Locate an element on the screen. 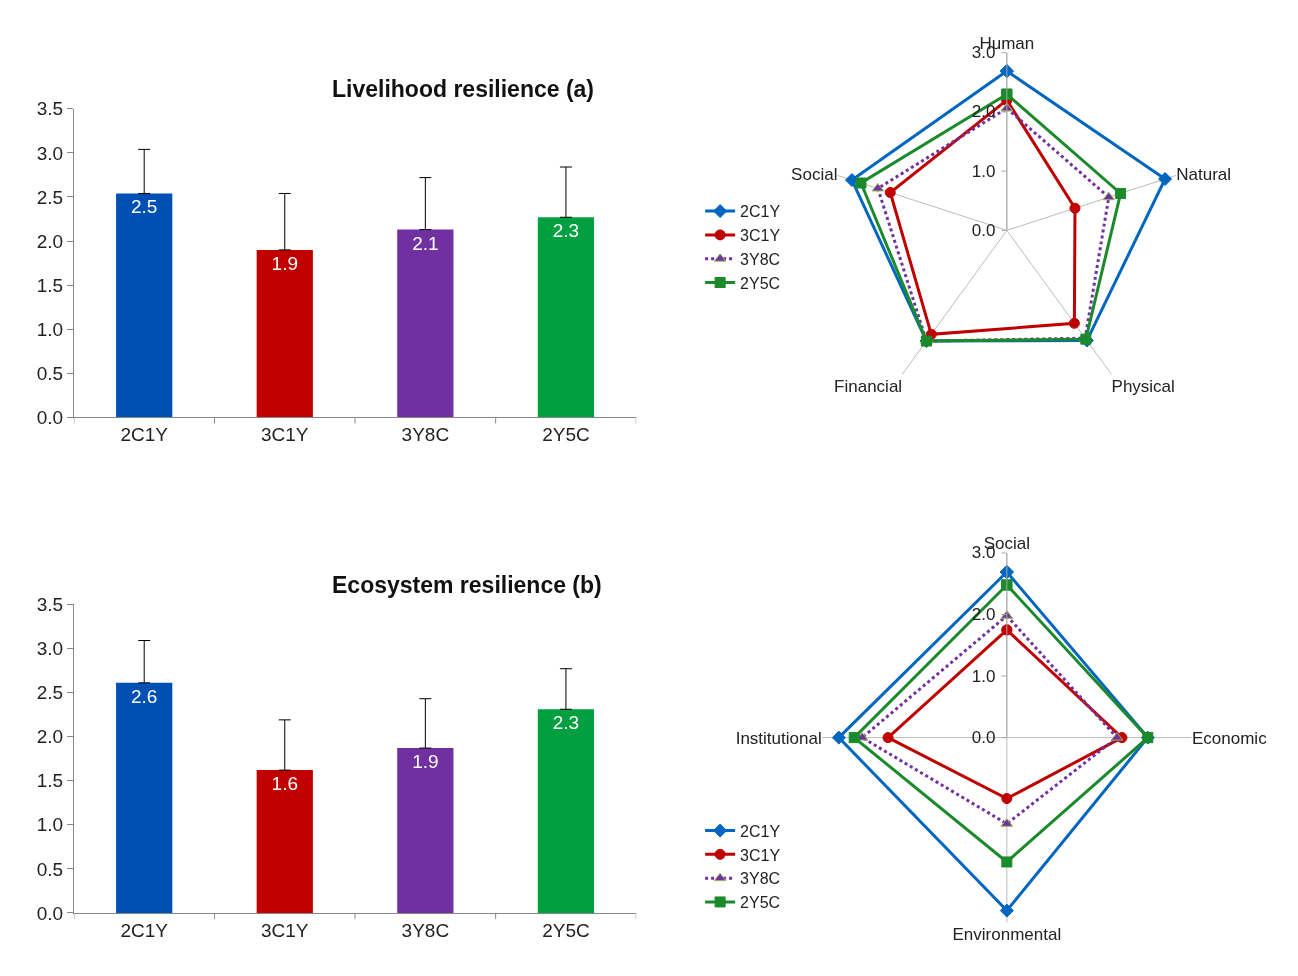 The image size is (1298, 976). spoke-label: Institutional is located at coordinates (778, 738).